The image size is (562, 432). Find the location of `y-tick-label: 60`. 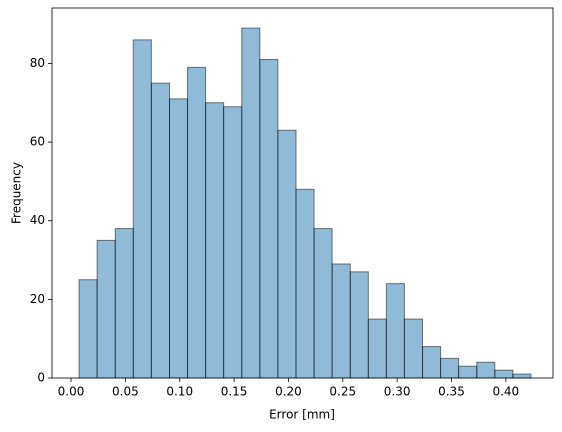

y-tick-label: 60 is located at coordinates (37, 142).